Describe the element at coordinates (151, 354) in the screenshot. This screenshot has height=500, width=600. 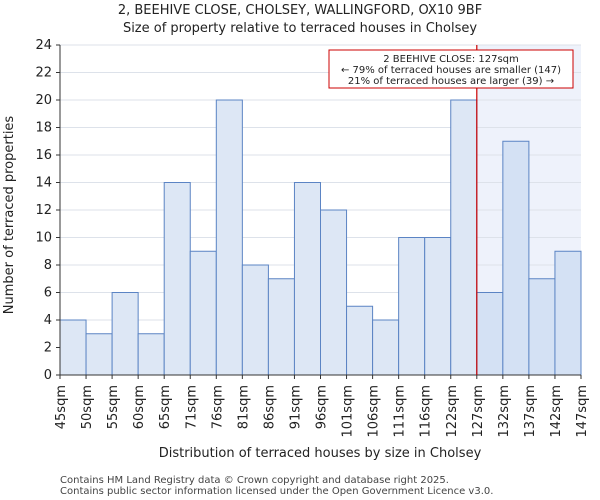
I see `bar-60sqm` at that location.